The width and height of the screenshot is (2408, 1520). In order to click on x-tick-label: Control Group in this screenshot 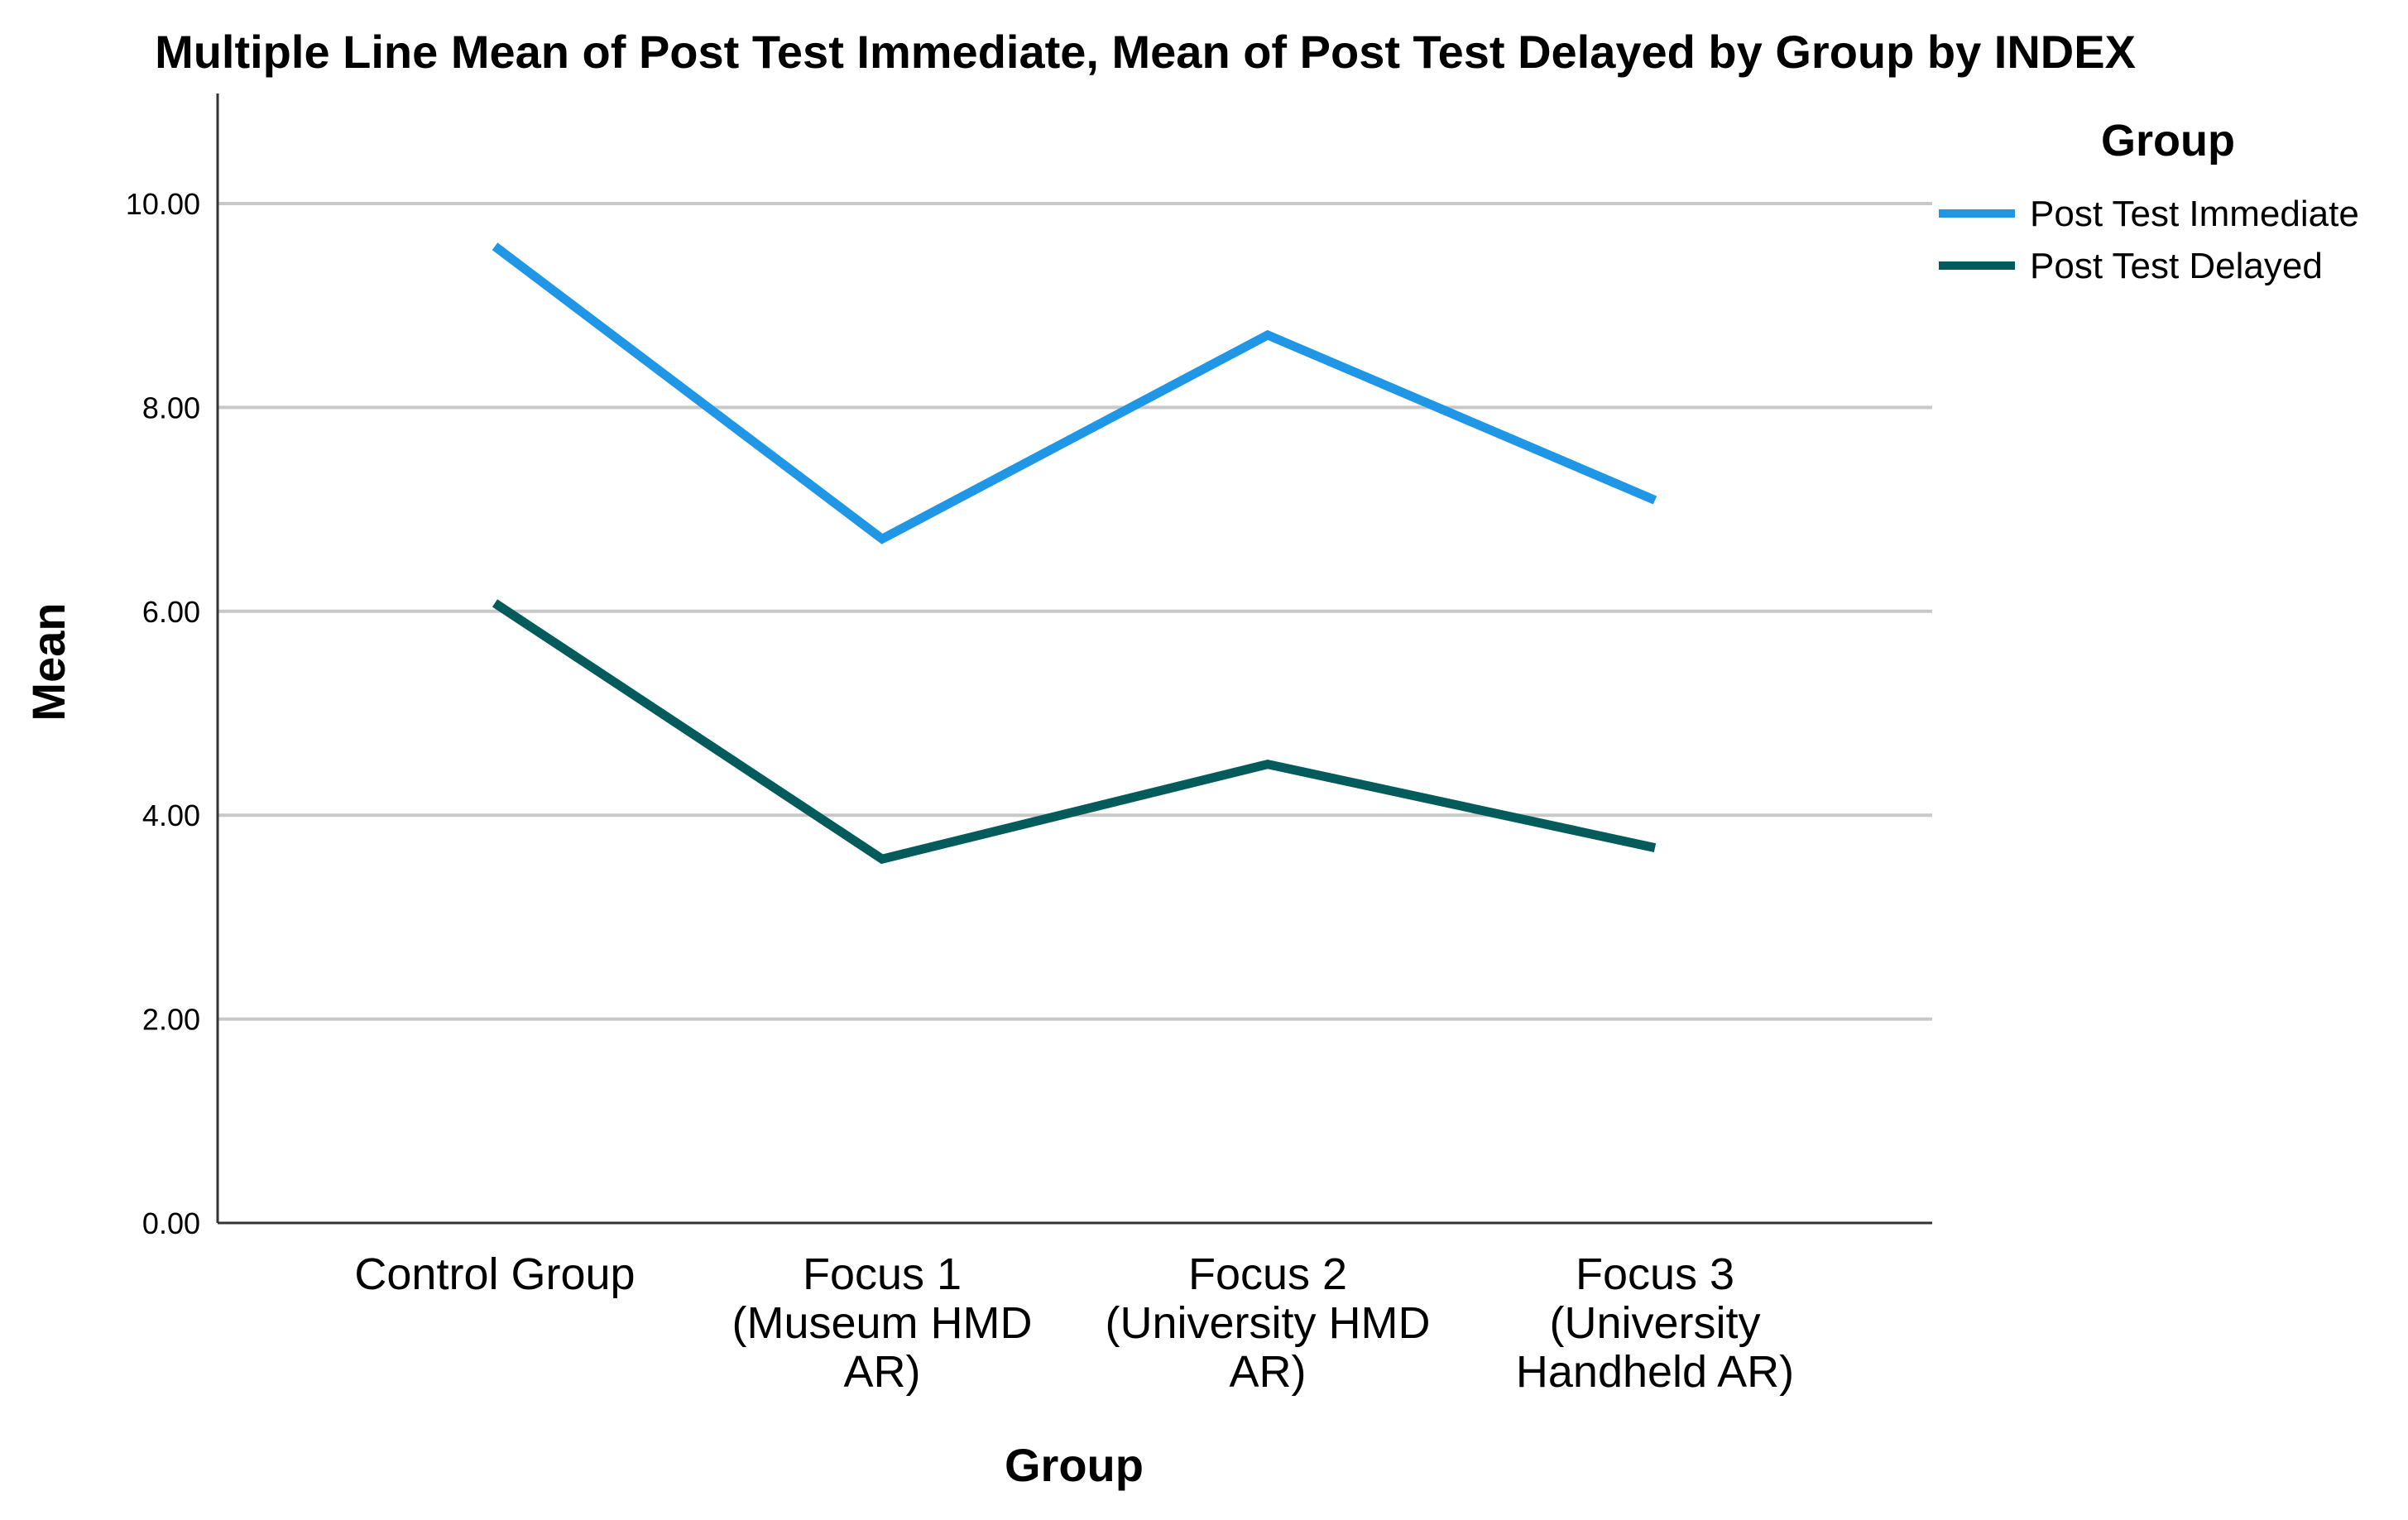, I will do `click(494, 1274)`.